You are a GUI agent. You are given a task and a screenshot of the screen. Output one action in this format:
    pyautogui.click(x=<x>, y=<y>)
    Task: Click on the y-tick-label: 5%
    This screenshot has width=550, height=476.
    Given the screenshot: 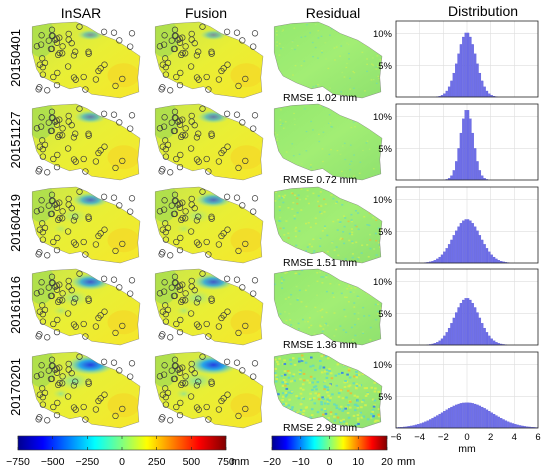 What is the action you would take?
    pyautogui.click(x=385, y=232)
    